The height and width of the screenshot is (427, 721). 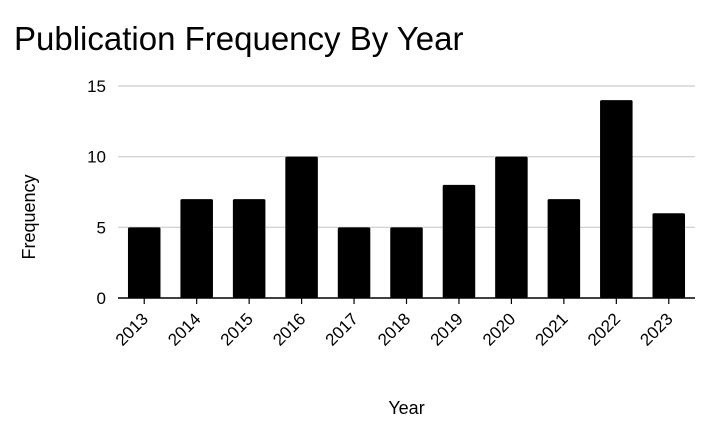 I want to click on bar-2014, so click(x=196, y=248).